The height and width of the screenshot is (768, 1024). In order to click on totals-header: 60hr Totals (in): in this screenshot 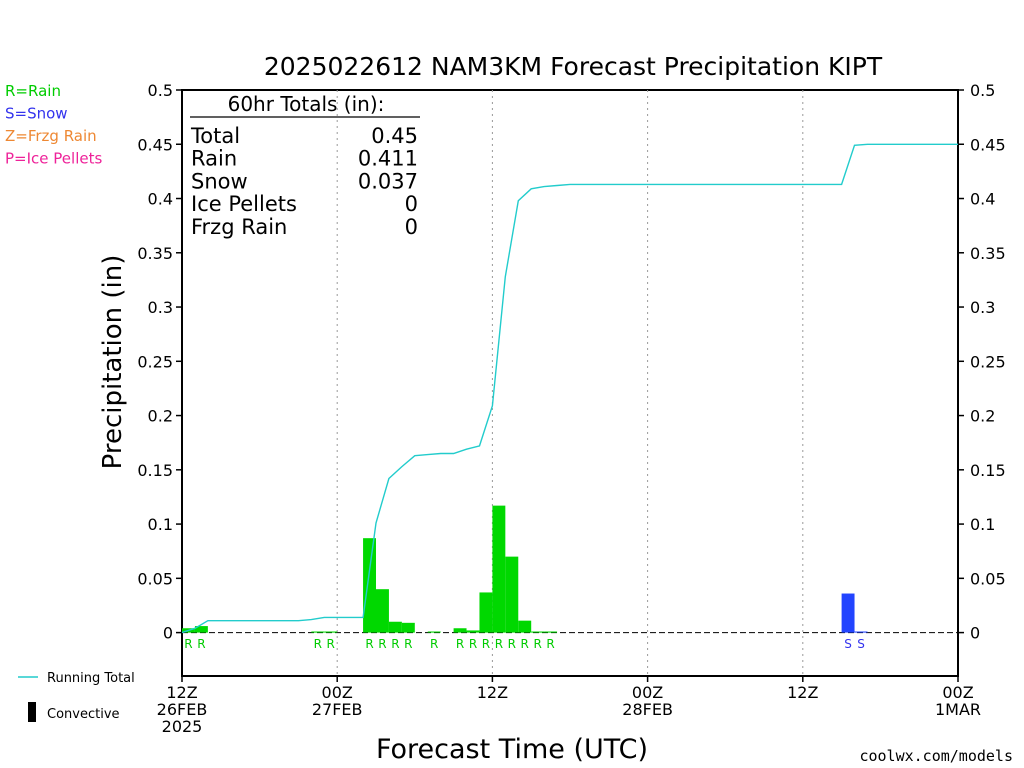, I will do `click(306, 104)`.